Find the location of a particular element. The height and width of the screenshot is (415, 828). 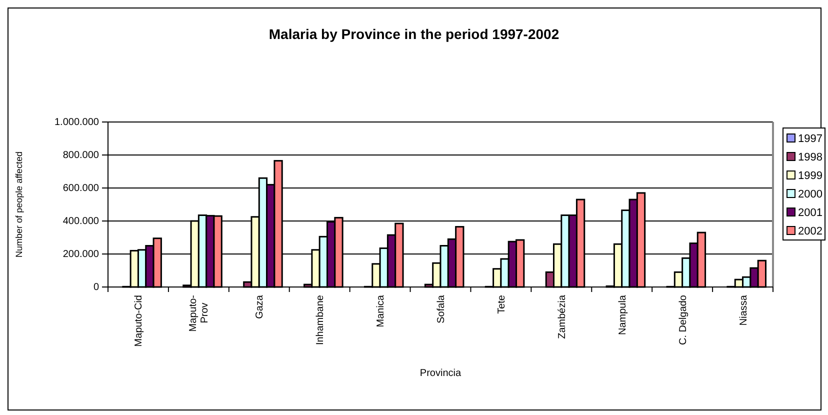

x-tick-label: Niassa is located at coordinates (744, 310).